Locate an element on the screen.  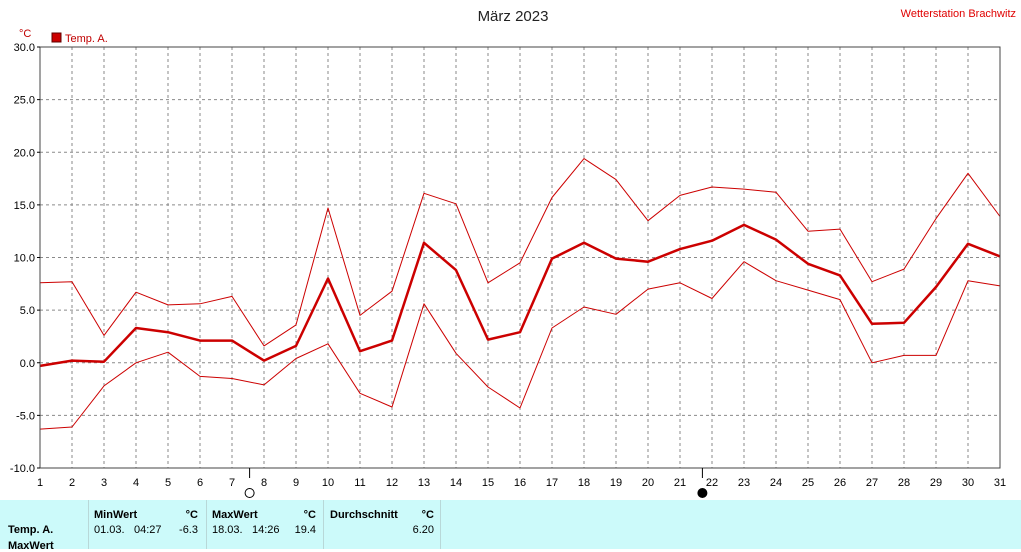
station-name: Wetterstation Brachwitz is located at coordinates (958, 14).